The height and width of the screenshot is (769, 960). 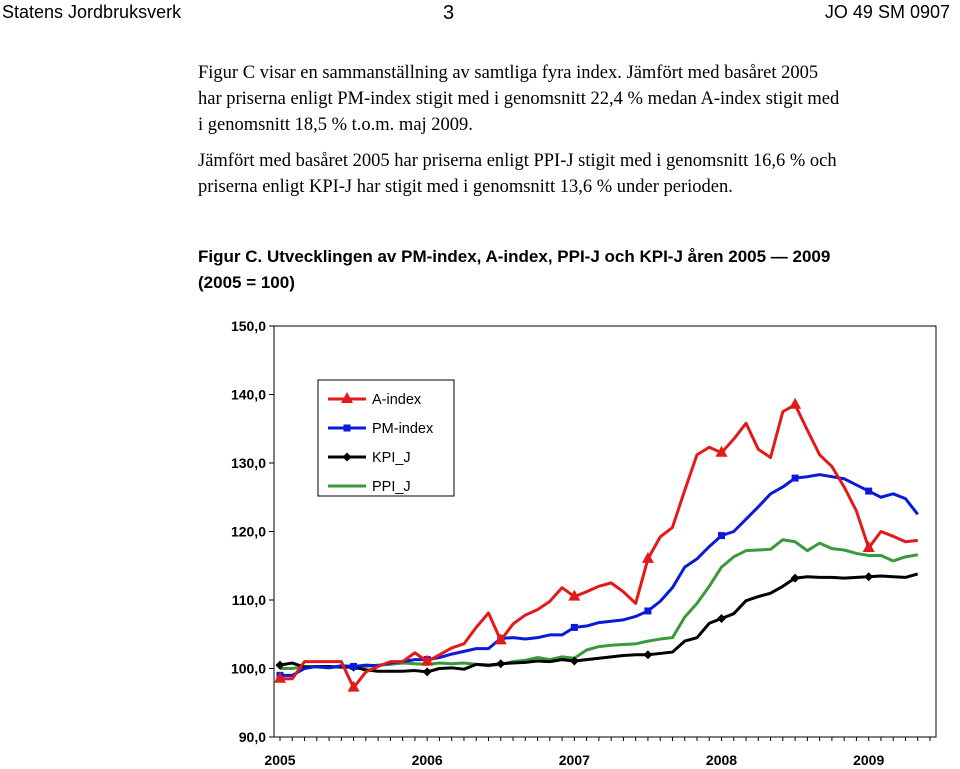 What do you see at coordinates (248, 669) in the screenshot?
I see `y-tick-label: 100,0` at bounding box center [248, 669].